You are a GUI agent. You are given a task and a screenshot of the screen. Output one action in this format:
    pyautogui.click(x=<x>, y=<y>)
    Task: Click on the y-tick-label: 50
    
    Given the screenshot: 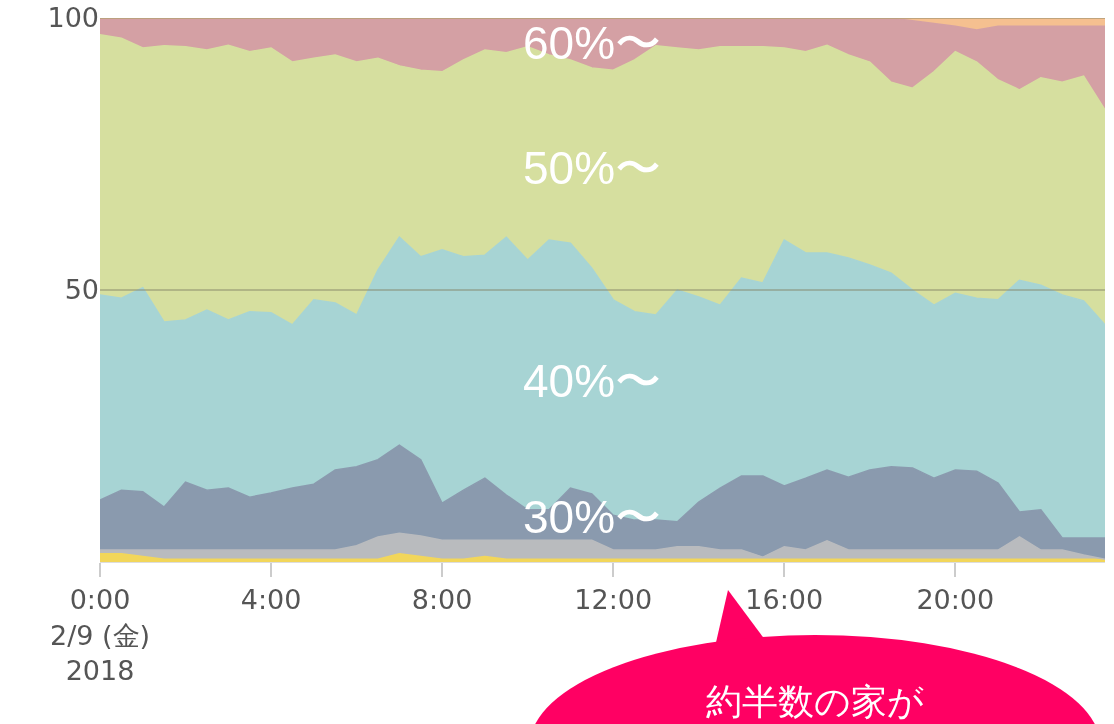 What is the action you would take?
    pyautogui.click(x=81, y=290)
    